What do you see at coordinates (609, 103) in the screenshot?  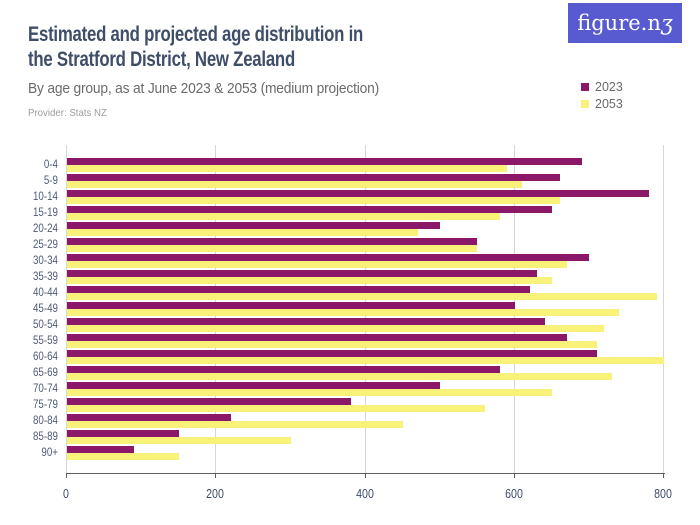 I see `legend-label: 2053` at bounding box center [609, 103].